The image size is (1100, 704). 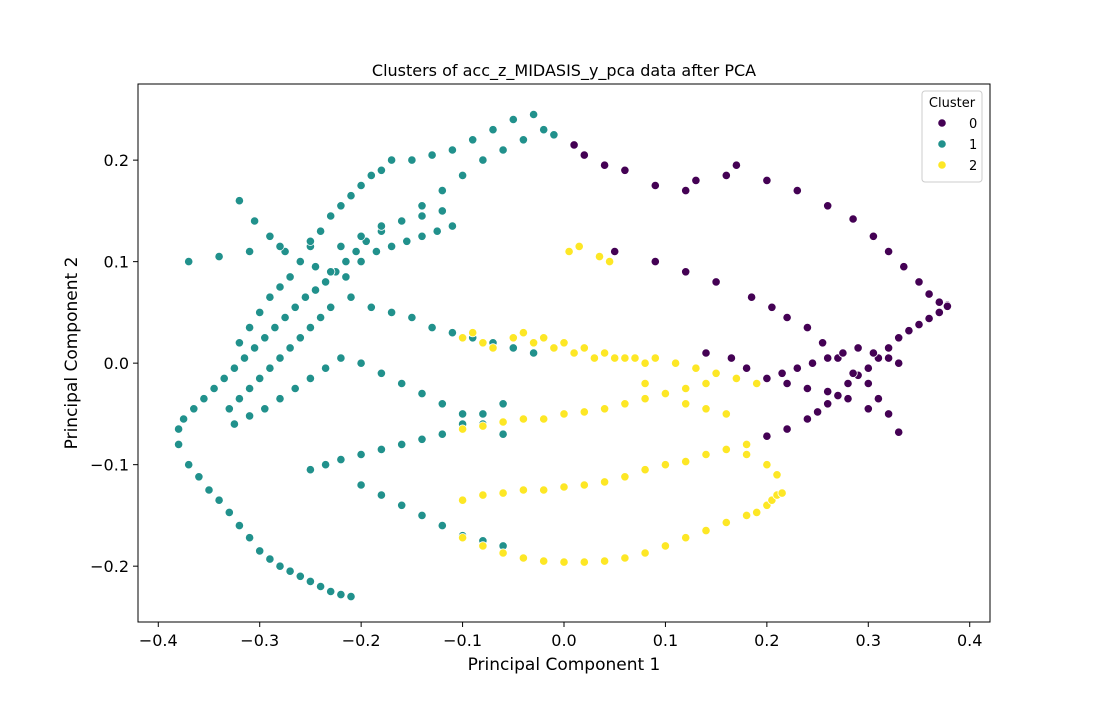 I want to click on x-tick-label: −0.3, so click(x=259, y=640).